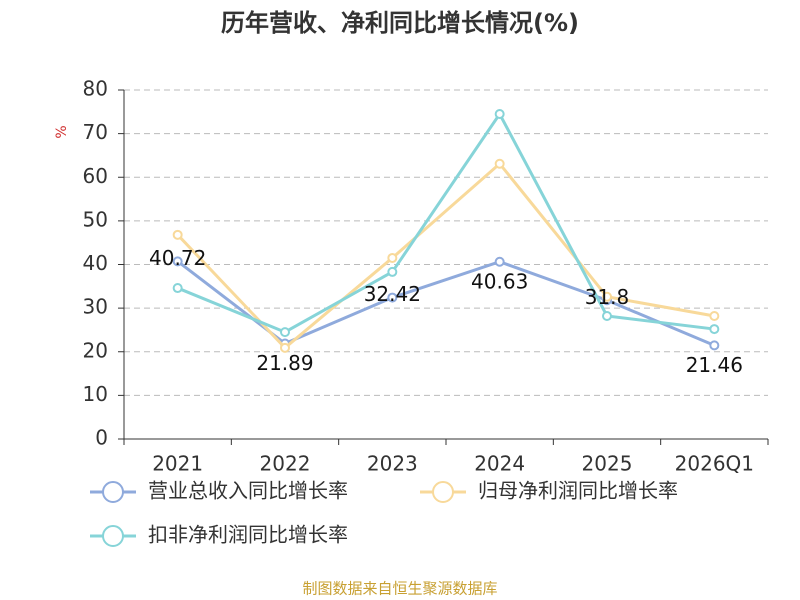  Describe the element at coordinates (399, 589) in the screenshot. I see `source: 制图数据来自恒生聚源数据库` at that location.